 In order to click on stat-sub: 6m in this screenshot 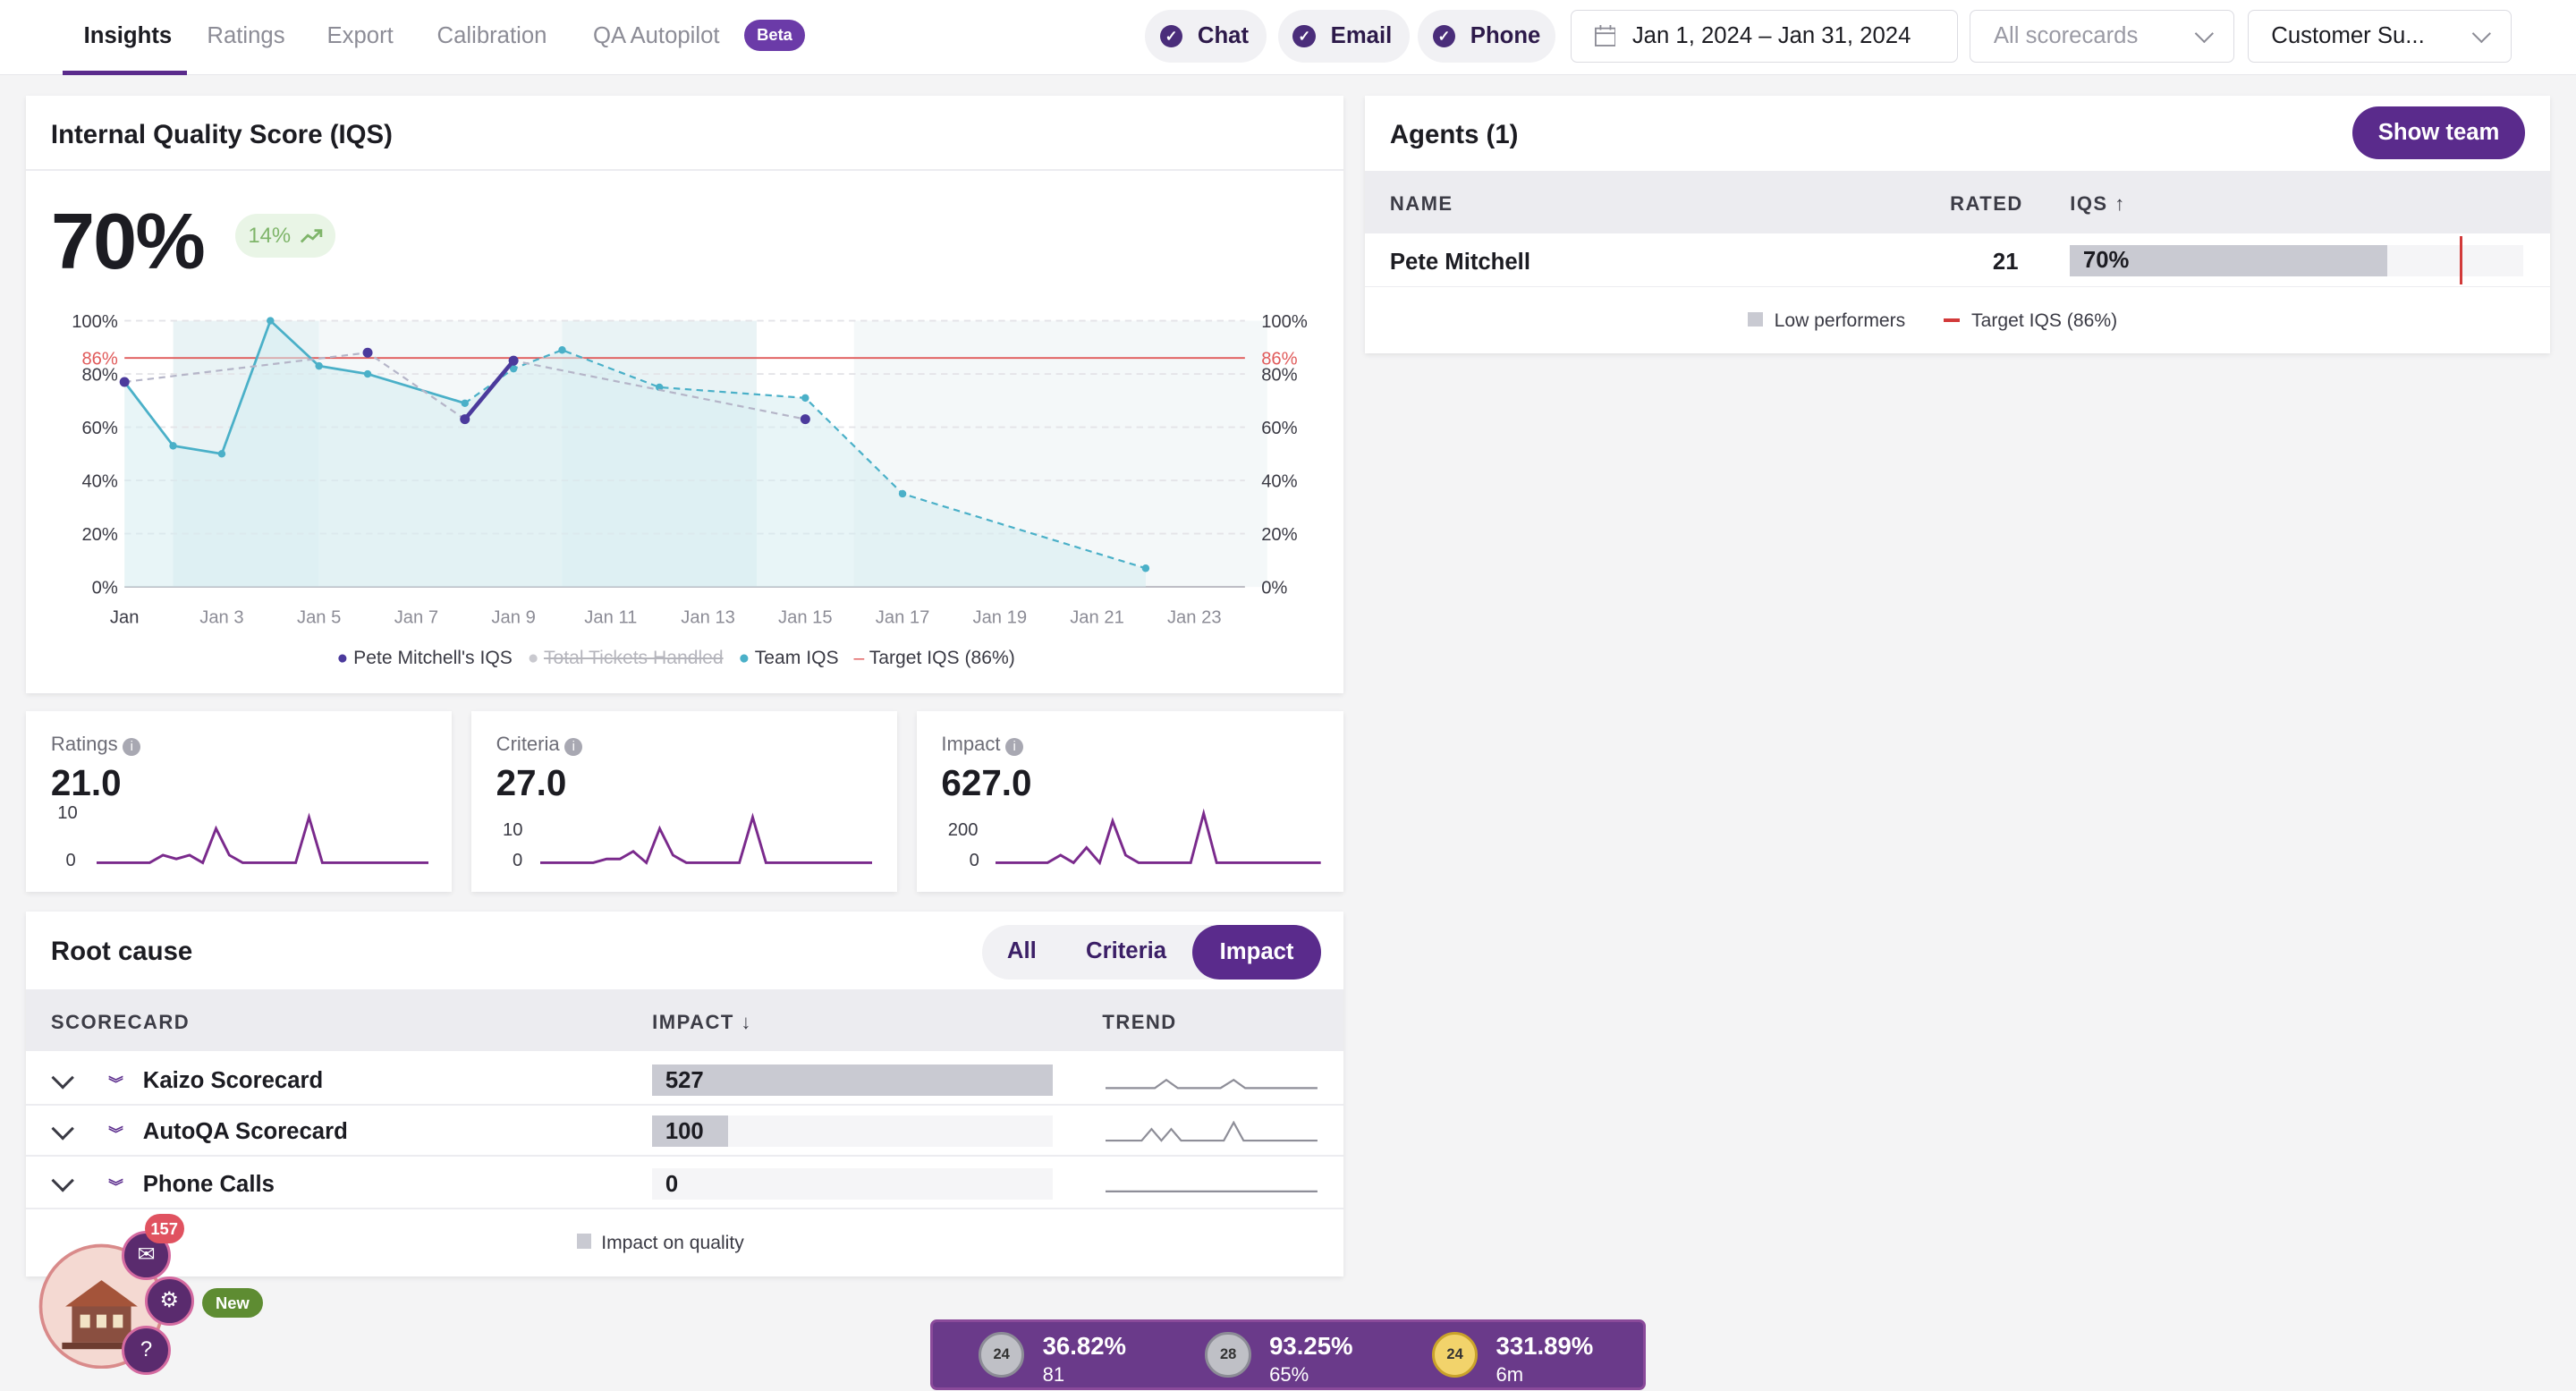, I will do `click(1510, 1374)`.